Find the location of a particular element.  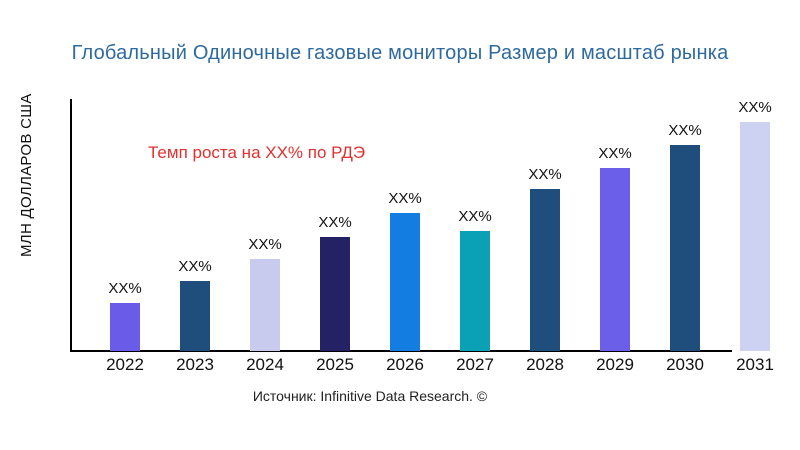

x-tick-label-2029: 2029 is located at coordinates (615, 364).